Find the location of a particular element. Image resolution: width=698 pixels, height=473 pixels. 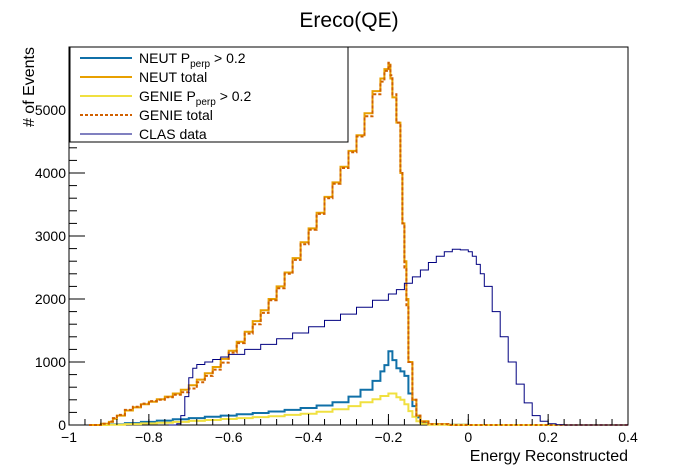

y-tick-label: 5000 is located at coordinates (50, 110).